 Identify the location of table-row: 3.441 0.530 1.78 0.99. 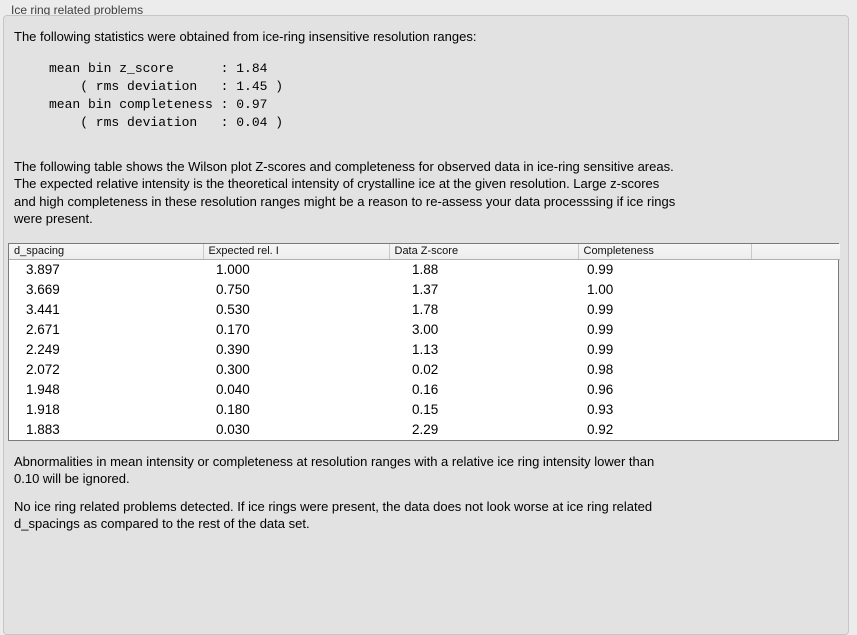
(424, 310).